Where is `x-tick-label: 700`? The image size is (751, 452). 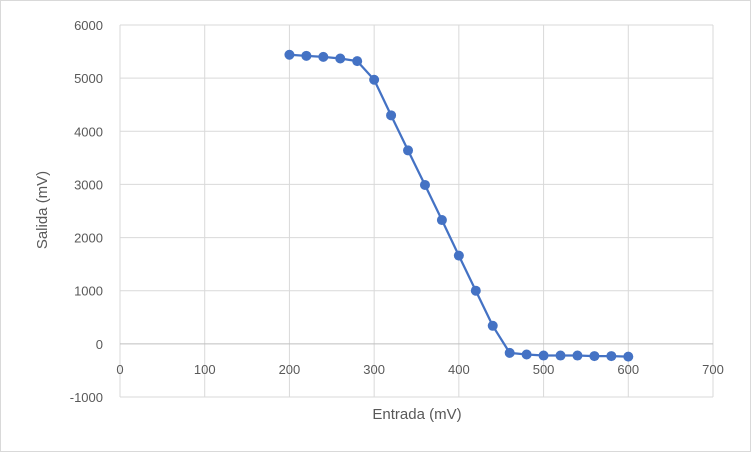 x-tick-label: 700 is located at coordinates (713, 369).